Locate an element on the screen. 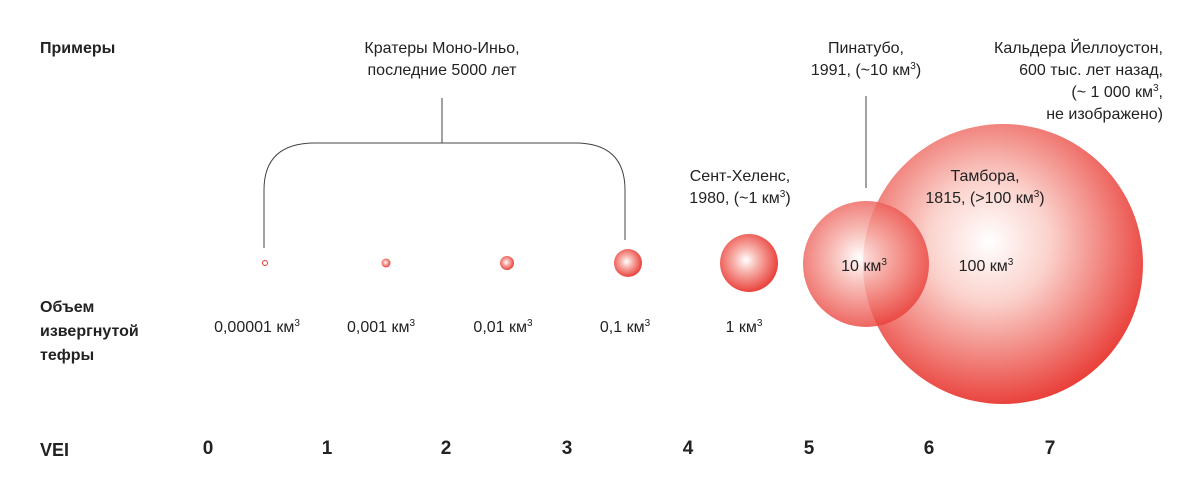 This screenshot has width=1200, height=503. tambora-label: Тамбора, 1815, (>100 км3) is located at coordinates (985, 188).